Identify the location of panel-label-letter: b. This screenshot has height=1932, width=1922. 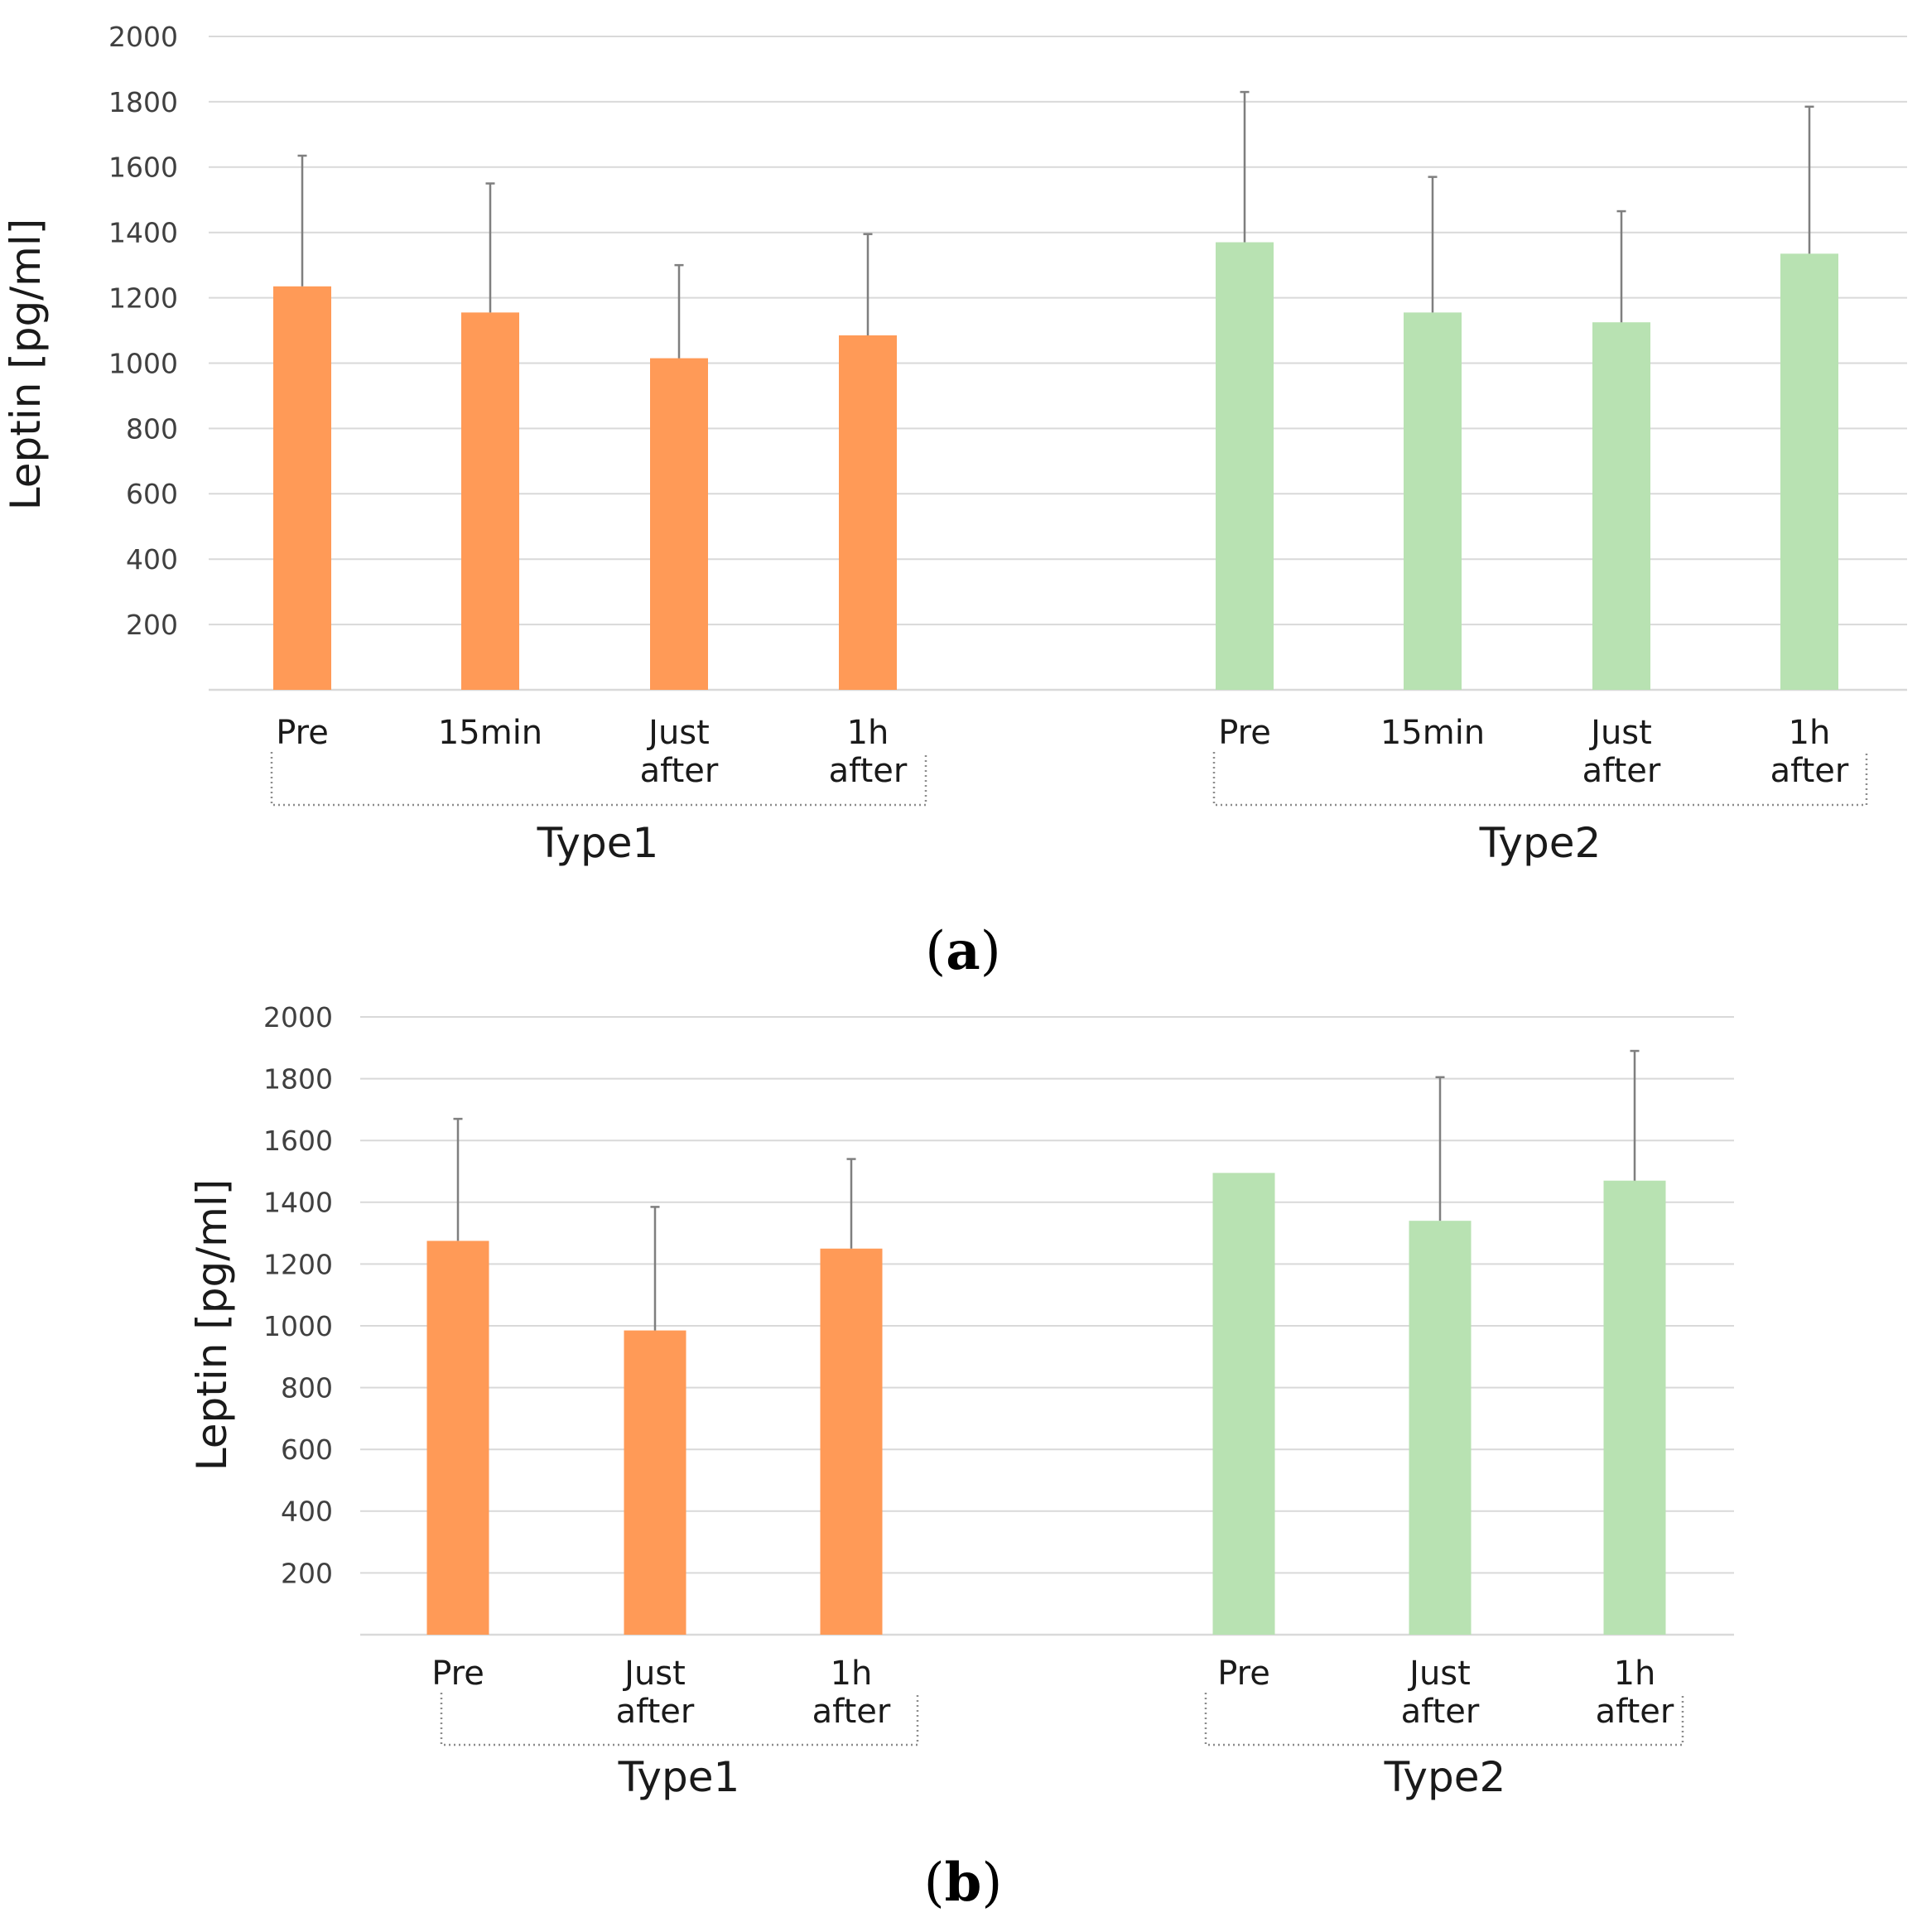
(963, 1883).